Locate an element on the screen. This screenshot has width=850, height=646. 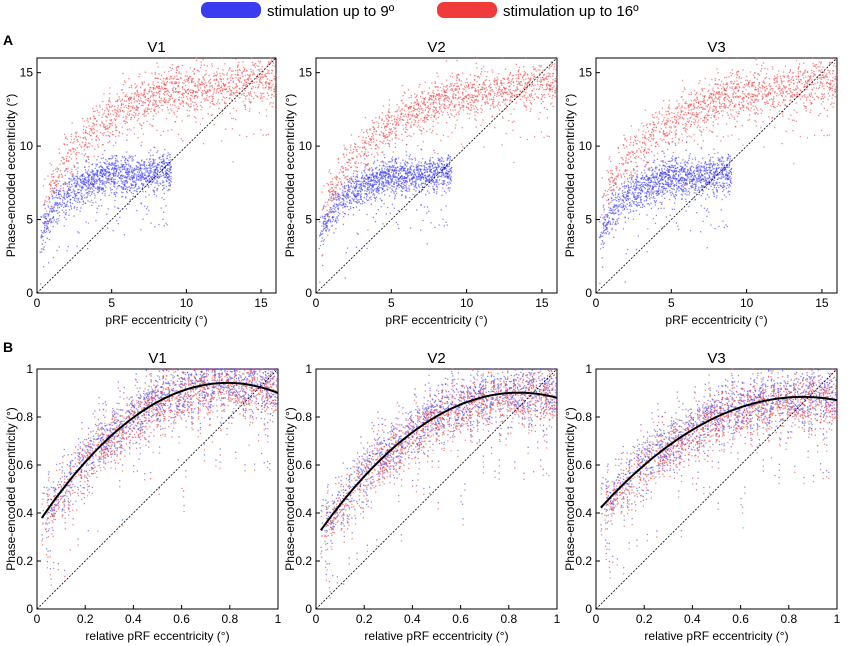
panel-title: V1 is located at coordinates (157, 358).